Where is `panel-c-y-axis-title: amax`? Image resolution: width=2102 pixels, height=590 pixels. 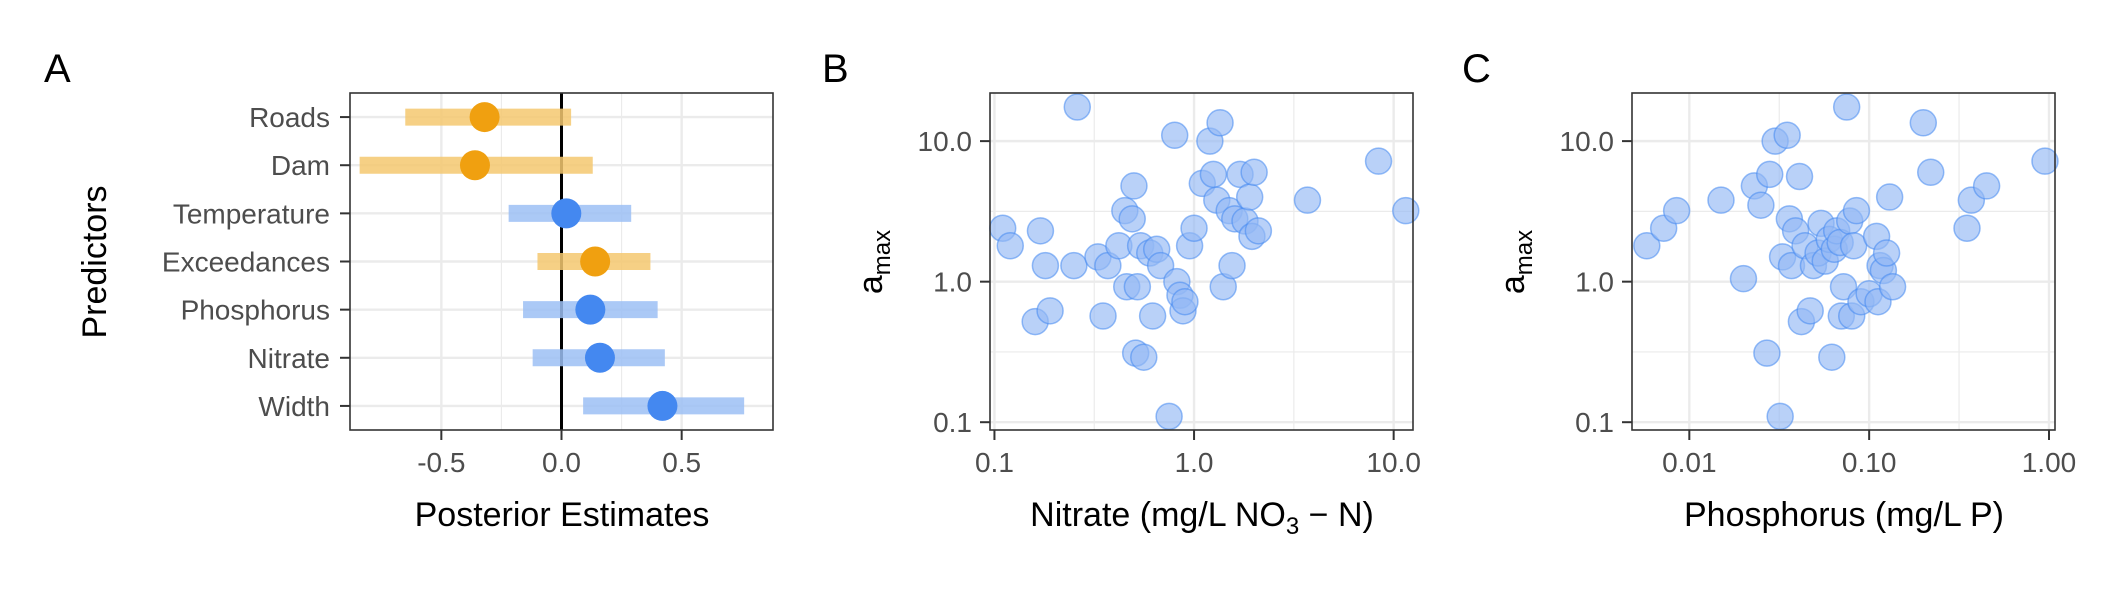 panel-c-y-axis-title: amax is located at coordinates (1516, 262).